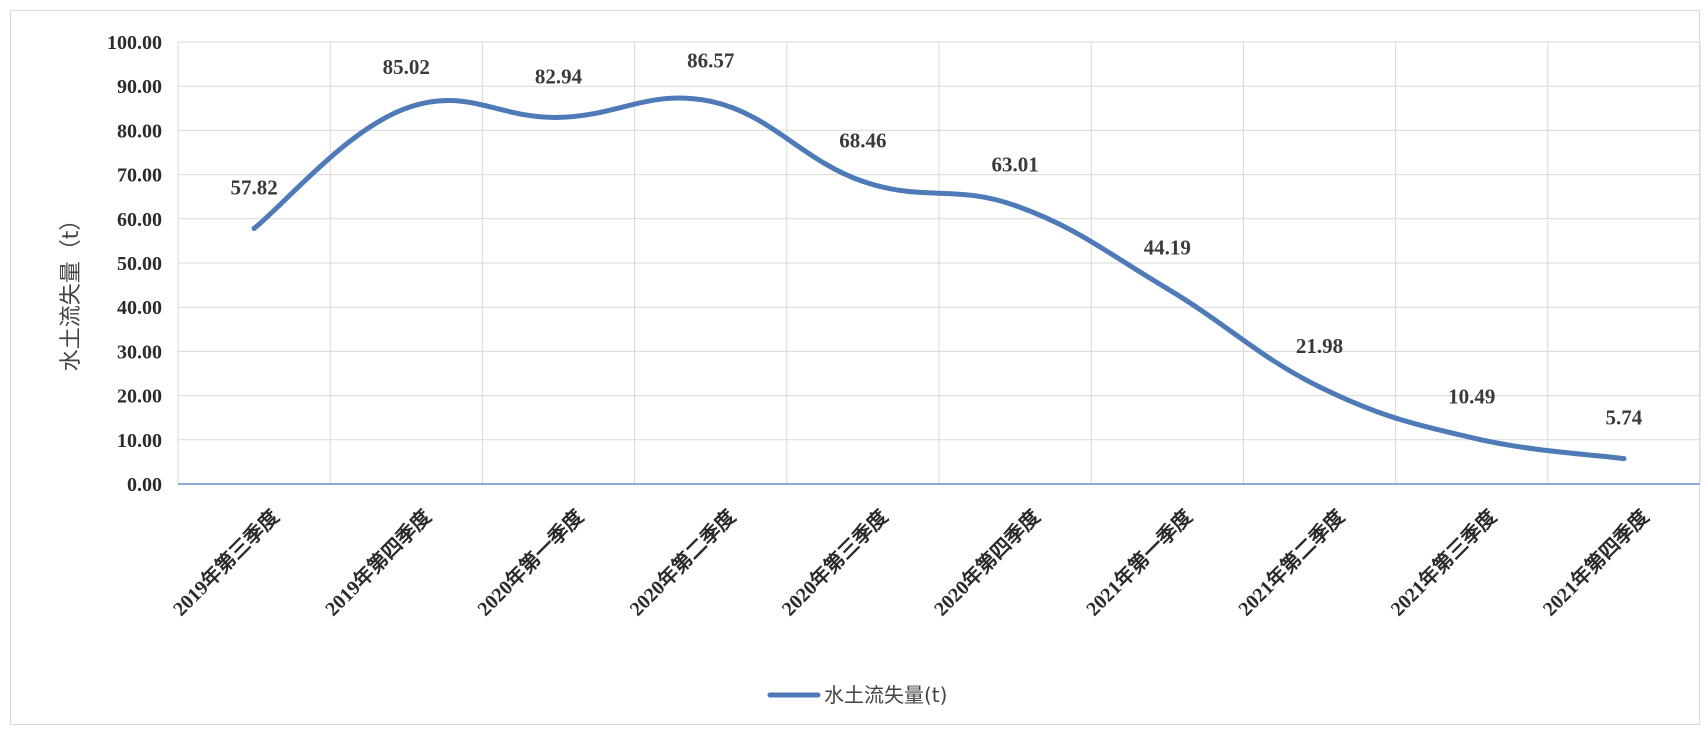 The width and height of the screenshot is (1706, 730). I want to click on x-tick-label: 2020年第一季度, so click(530, 562).